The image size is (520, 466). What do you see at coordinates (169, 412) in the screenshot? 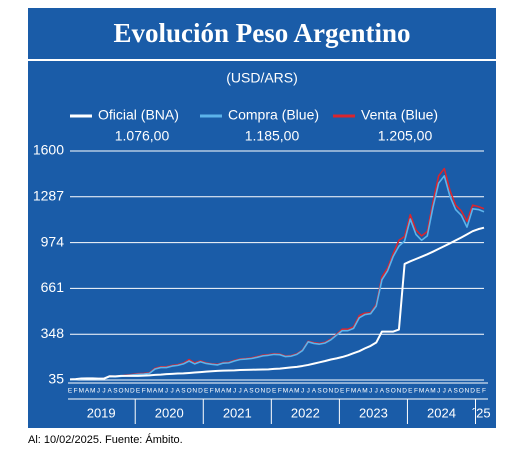
I see `year-label: 2020` at bounding box center [169, 412].